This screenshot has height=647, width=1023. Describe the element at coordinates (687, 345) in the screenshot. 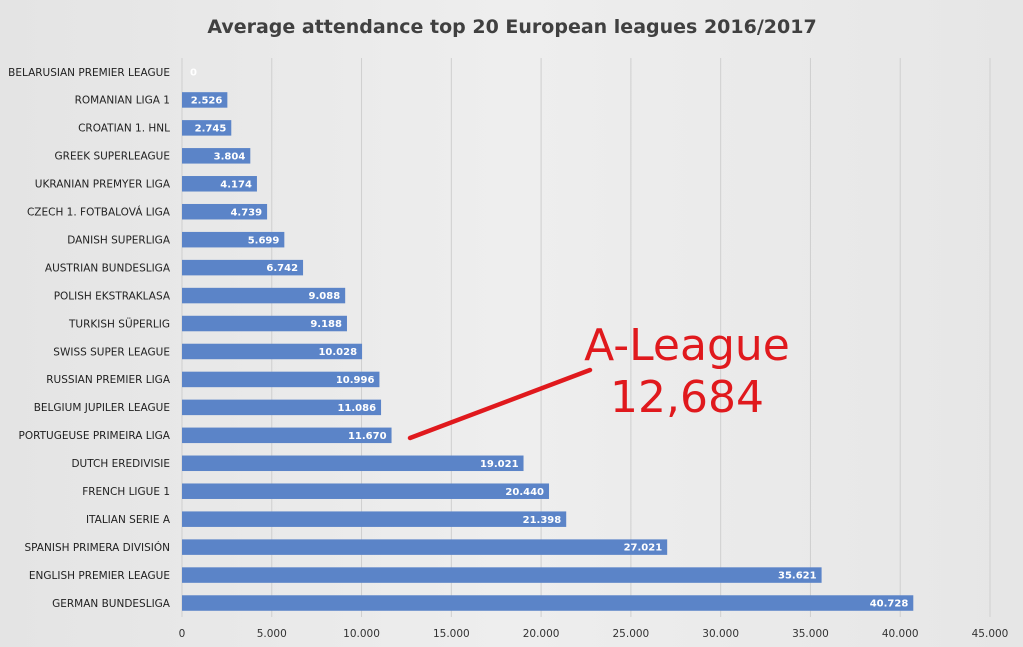

I see `annotation-label: A-League` at that location.